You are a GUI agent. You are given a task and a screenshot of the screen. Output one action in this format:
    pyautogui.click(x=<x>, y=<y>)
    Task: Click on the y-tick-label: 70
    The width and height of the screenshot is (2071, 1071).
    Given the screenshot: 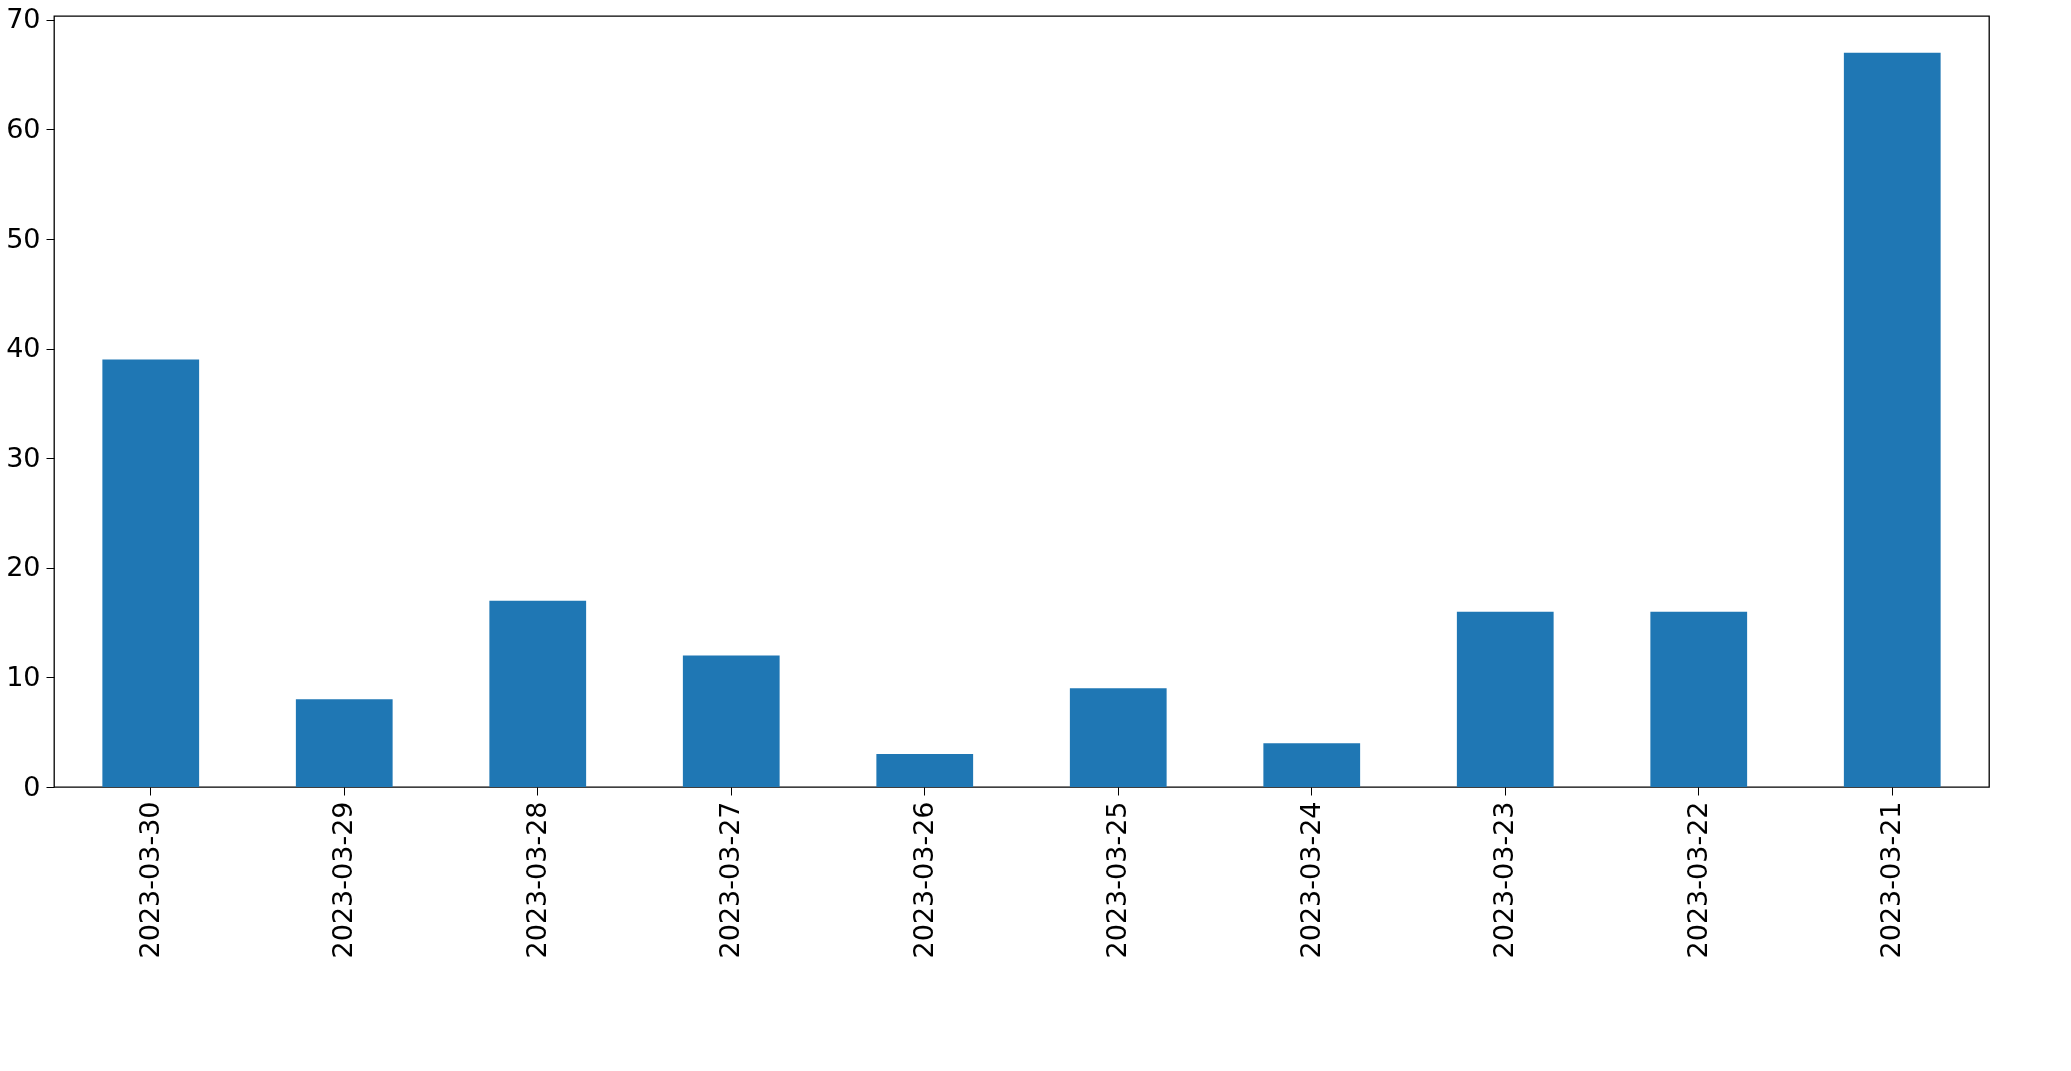 What is the action you would take?
    pyautogui.click(x=23, y=19)
    